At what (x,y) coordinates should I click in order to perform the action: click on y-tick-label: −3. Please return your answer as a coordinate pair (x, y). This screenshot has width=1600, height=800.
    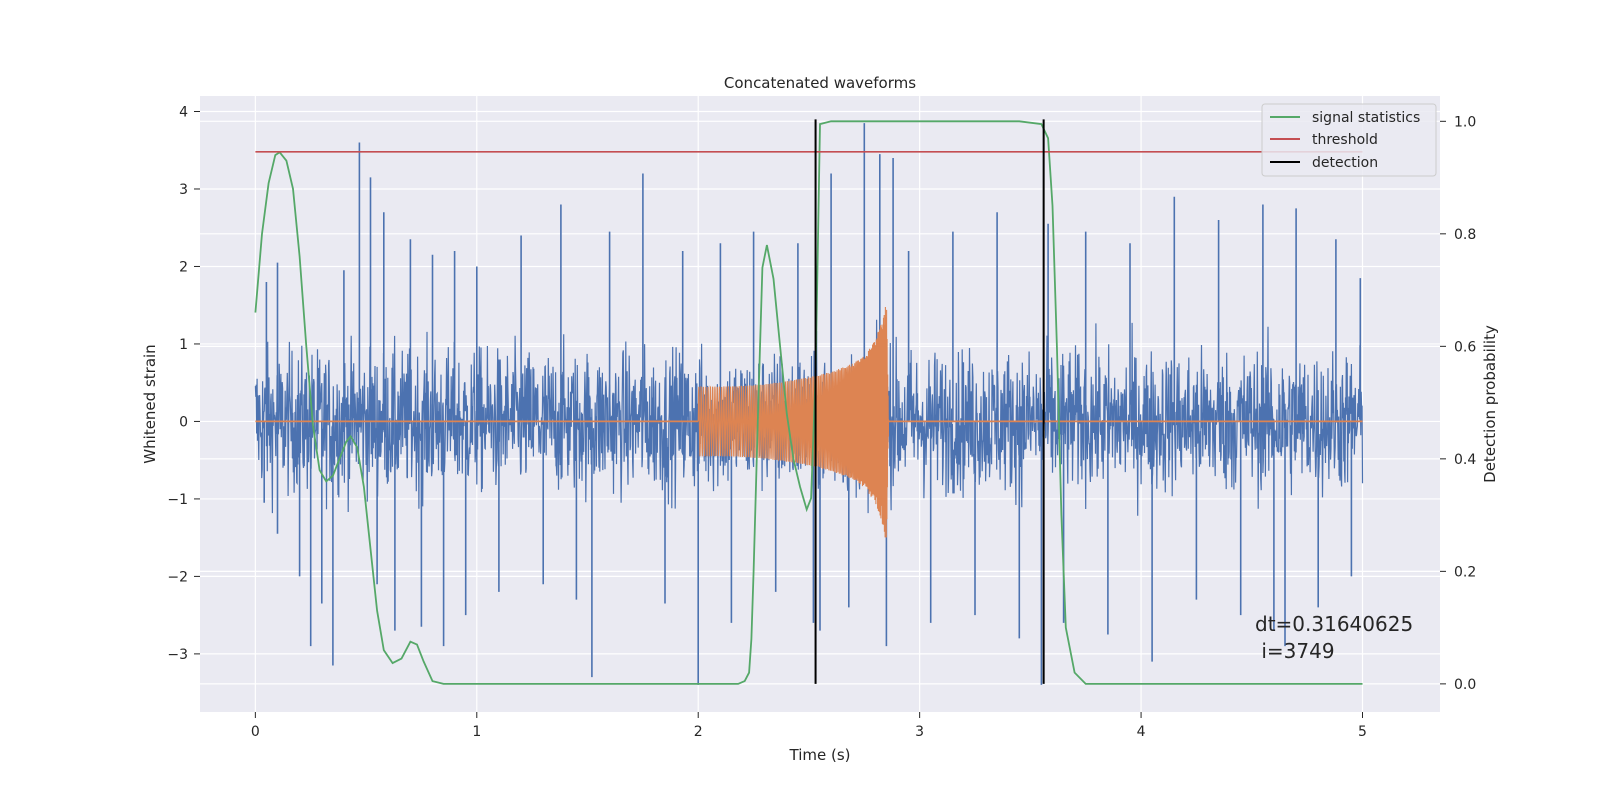
    Looking at the image, I should click on (177, 655).